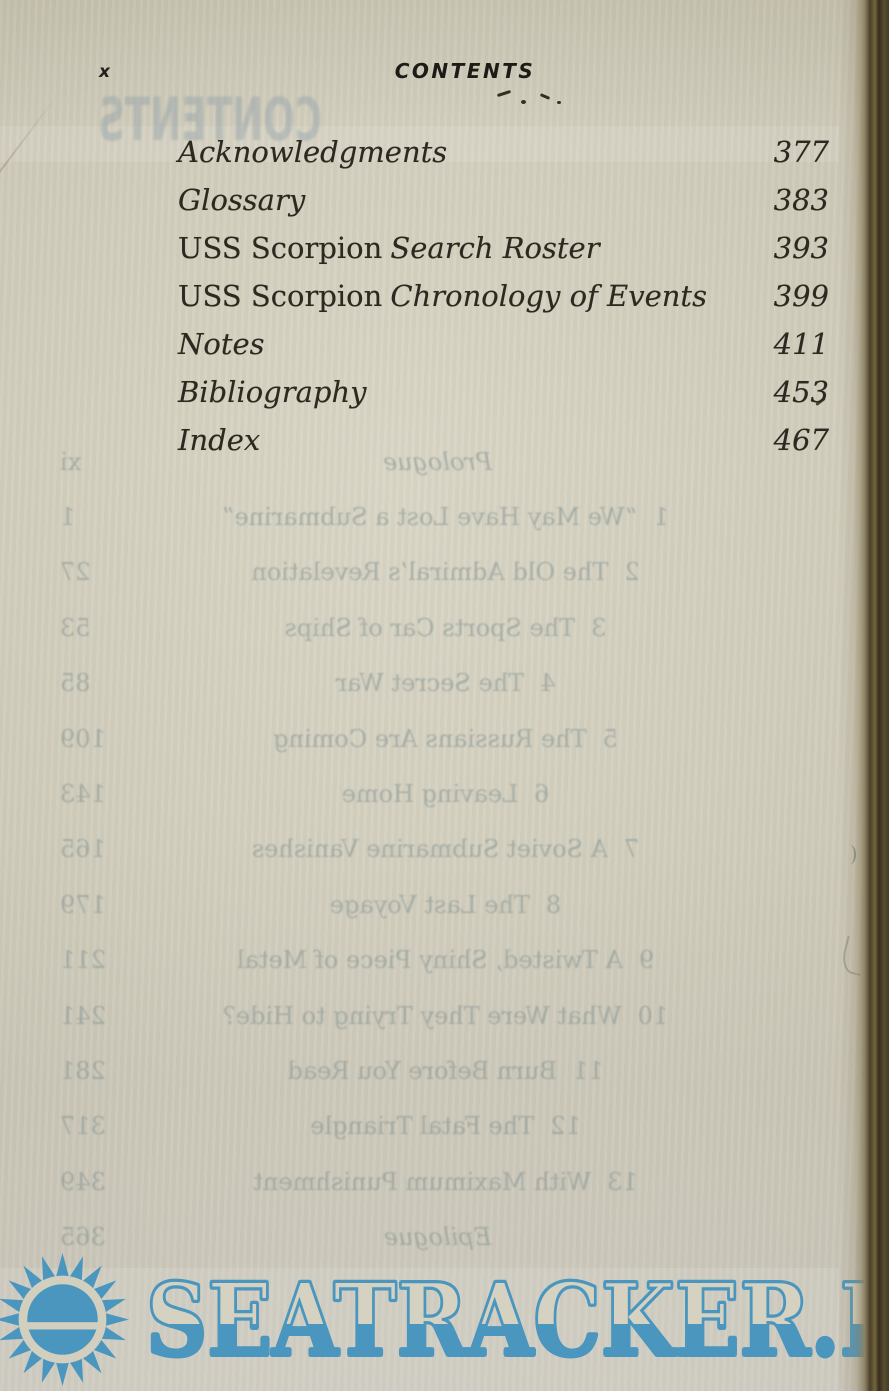  What do you see at coordinates (631, 849) in the screenshot?
I see `bleed-chapter-number: 7` at bounding box center [631, 849].